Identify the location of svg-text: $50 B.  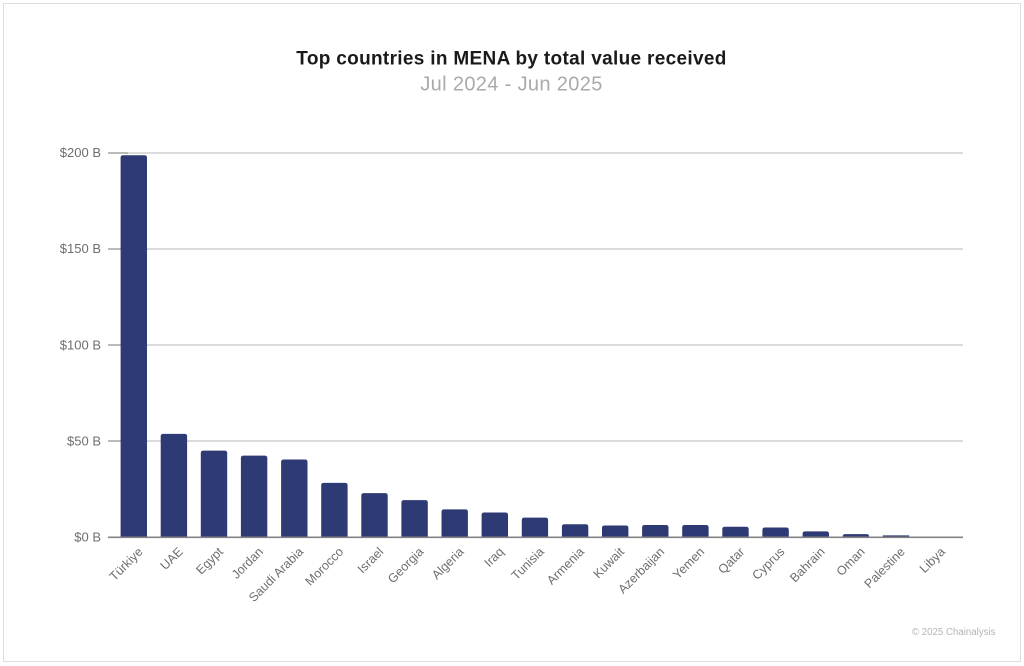
(84, 440).